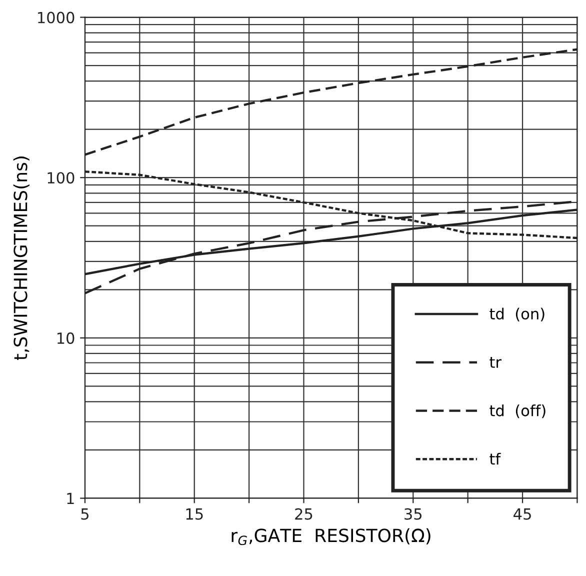 This screenshot has height=576, width=586. What do you see at coordinates (518, 411) in the screenshot?
I see `legend-label: td (off)` at bounding box center [518, 411].